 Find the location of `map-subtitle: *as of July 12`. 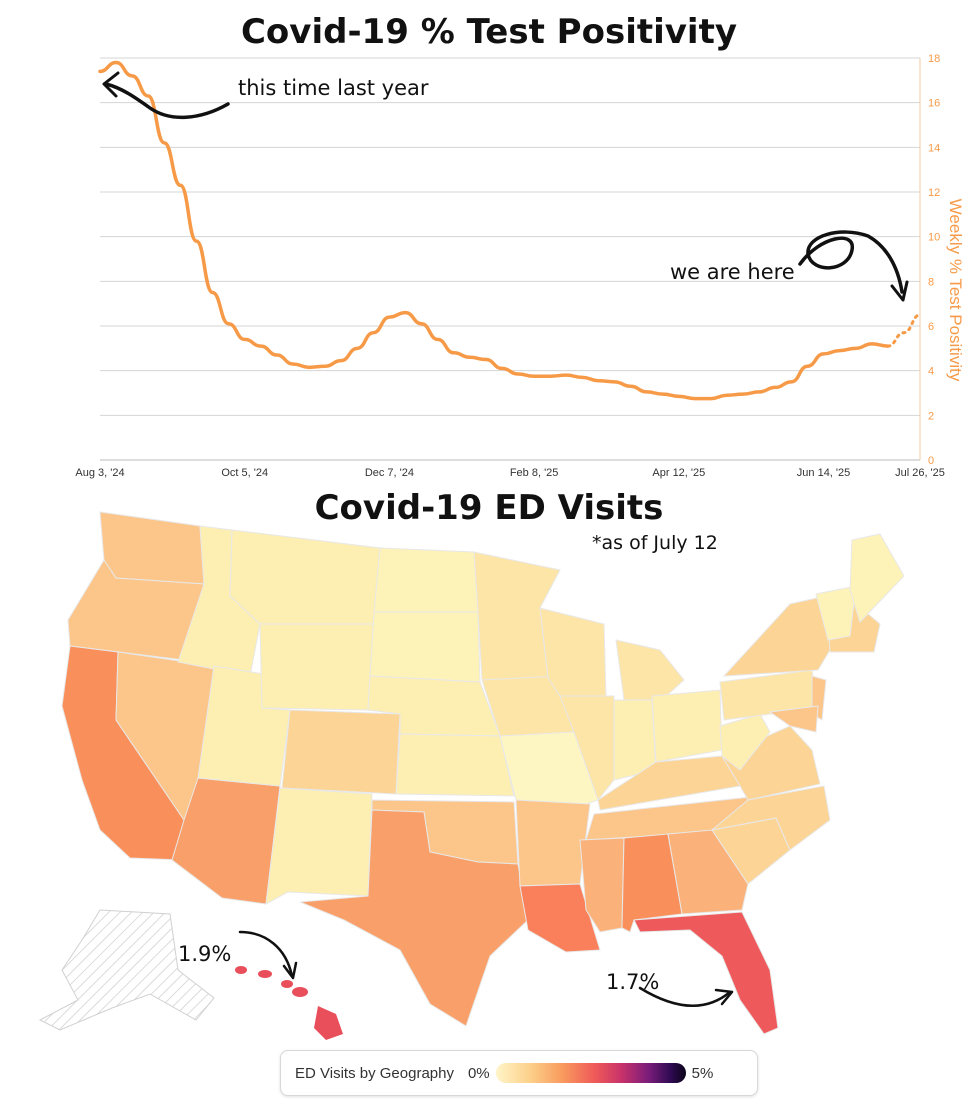

map-subtitle: *as of July 12 is located at coordinates (655, 543).